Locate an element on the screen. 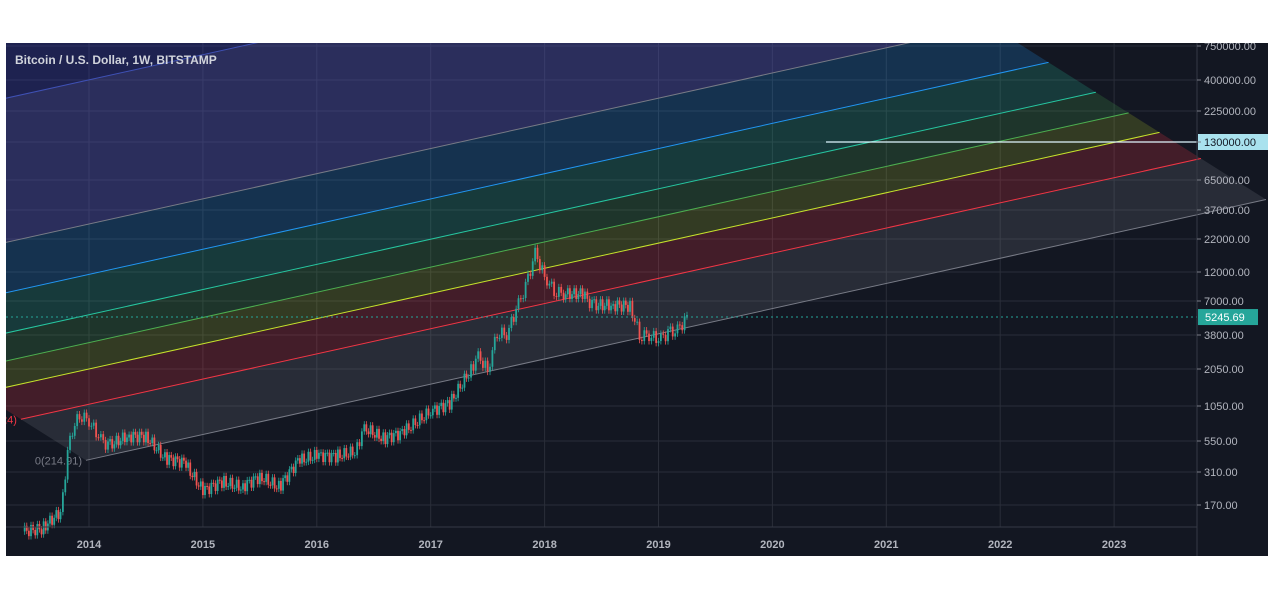 This screenshot has height=593, width=1274. fib-level-label: 0.236(392.24) is located at coordinates (11, 420).